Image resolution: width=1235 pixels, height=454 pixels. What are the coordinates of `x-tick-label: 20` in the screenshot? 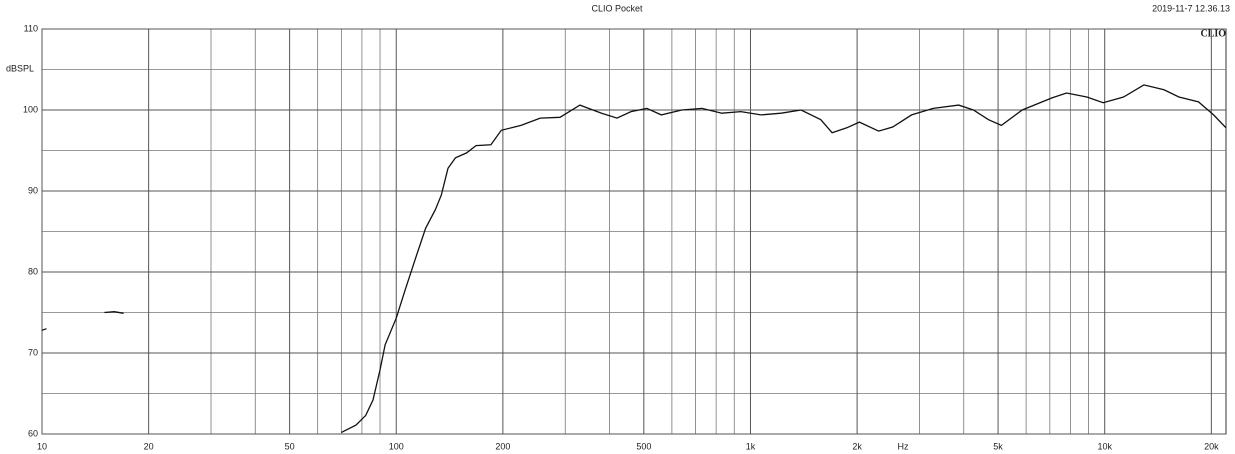 It's located at (149, 446).